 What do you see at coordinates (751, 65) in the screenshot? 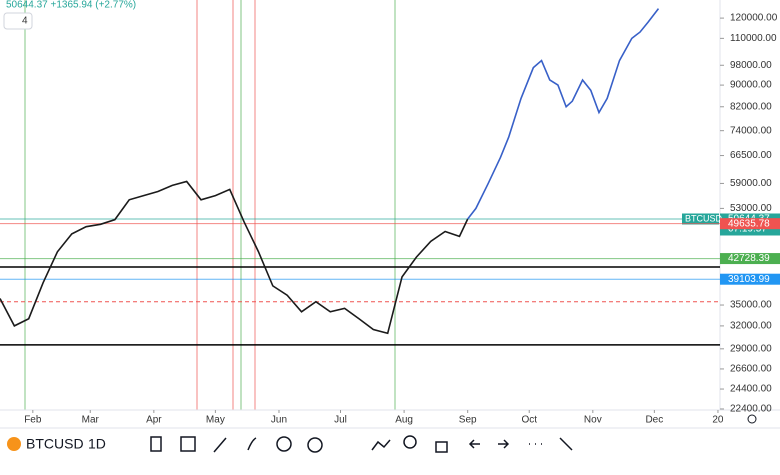
I see `y-tick-label: 98000.00` at bounding box center [751, 65].